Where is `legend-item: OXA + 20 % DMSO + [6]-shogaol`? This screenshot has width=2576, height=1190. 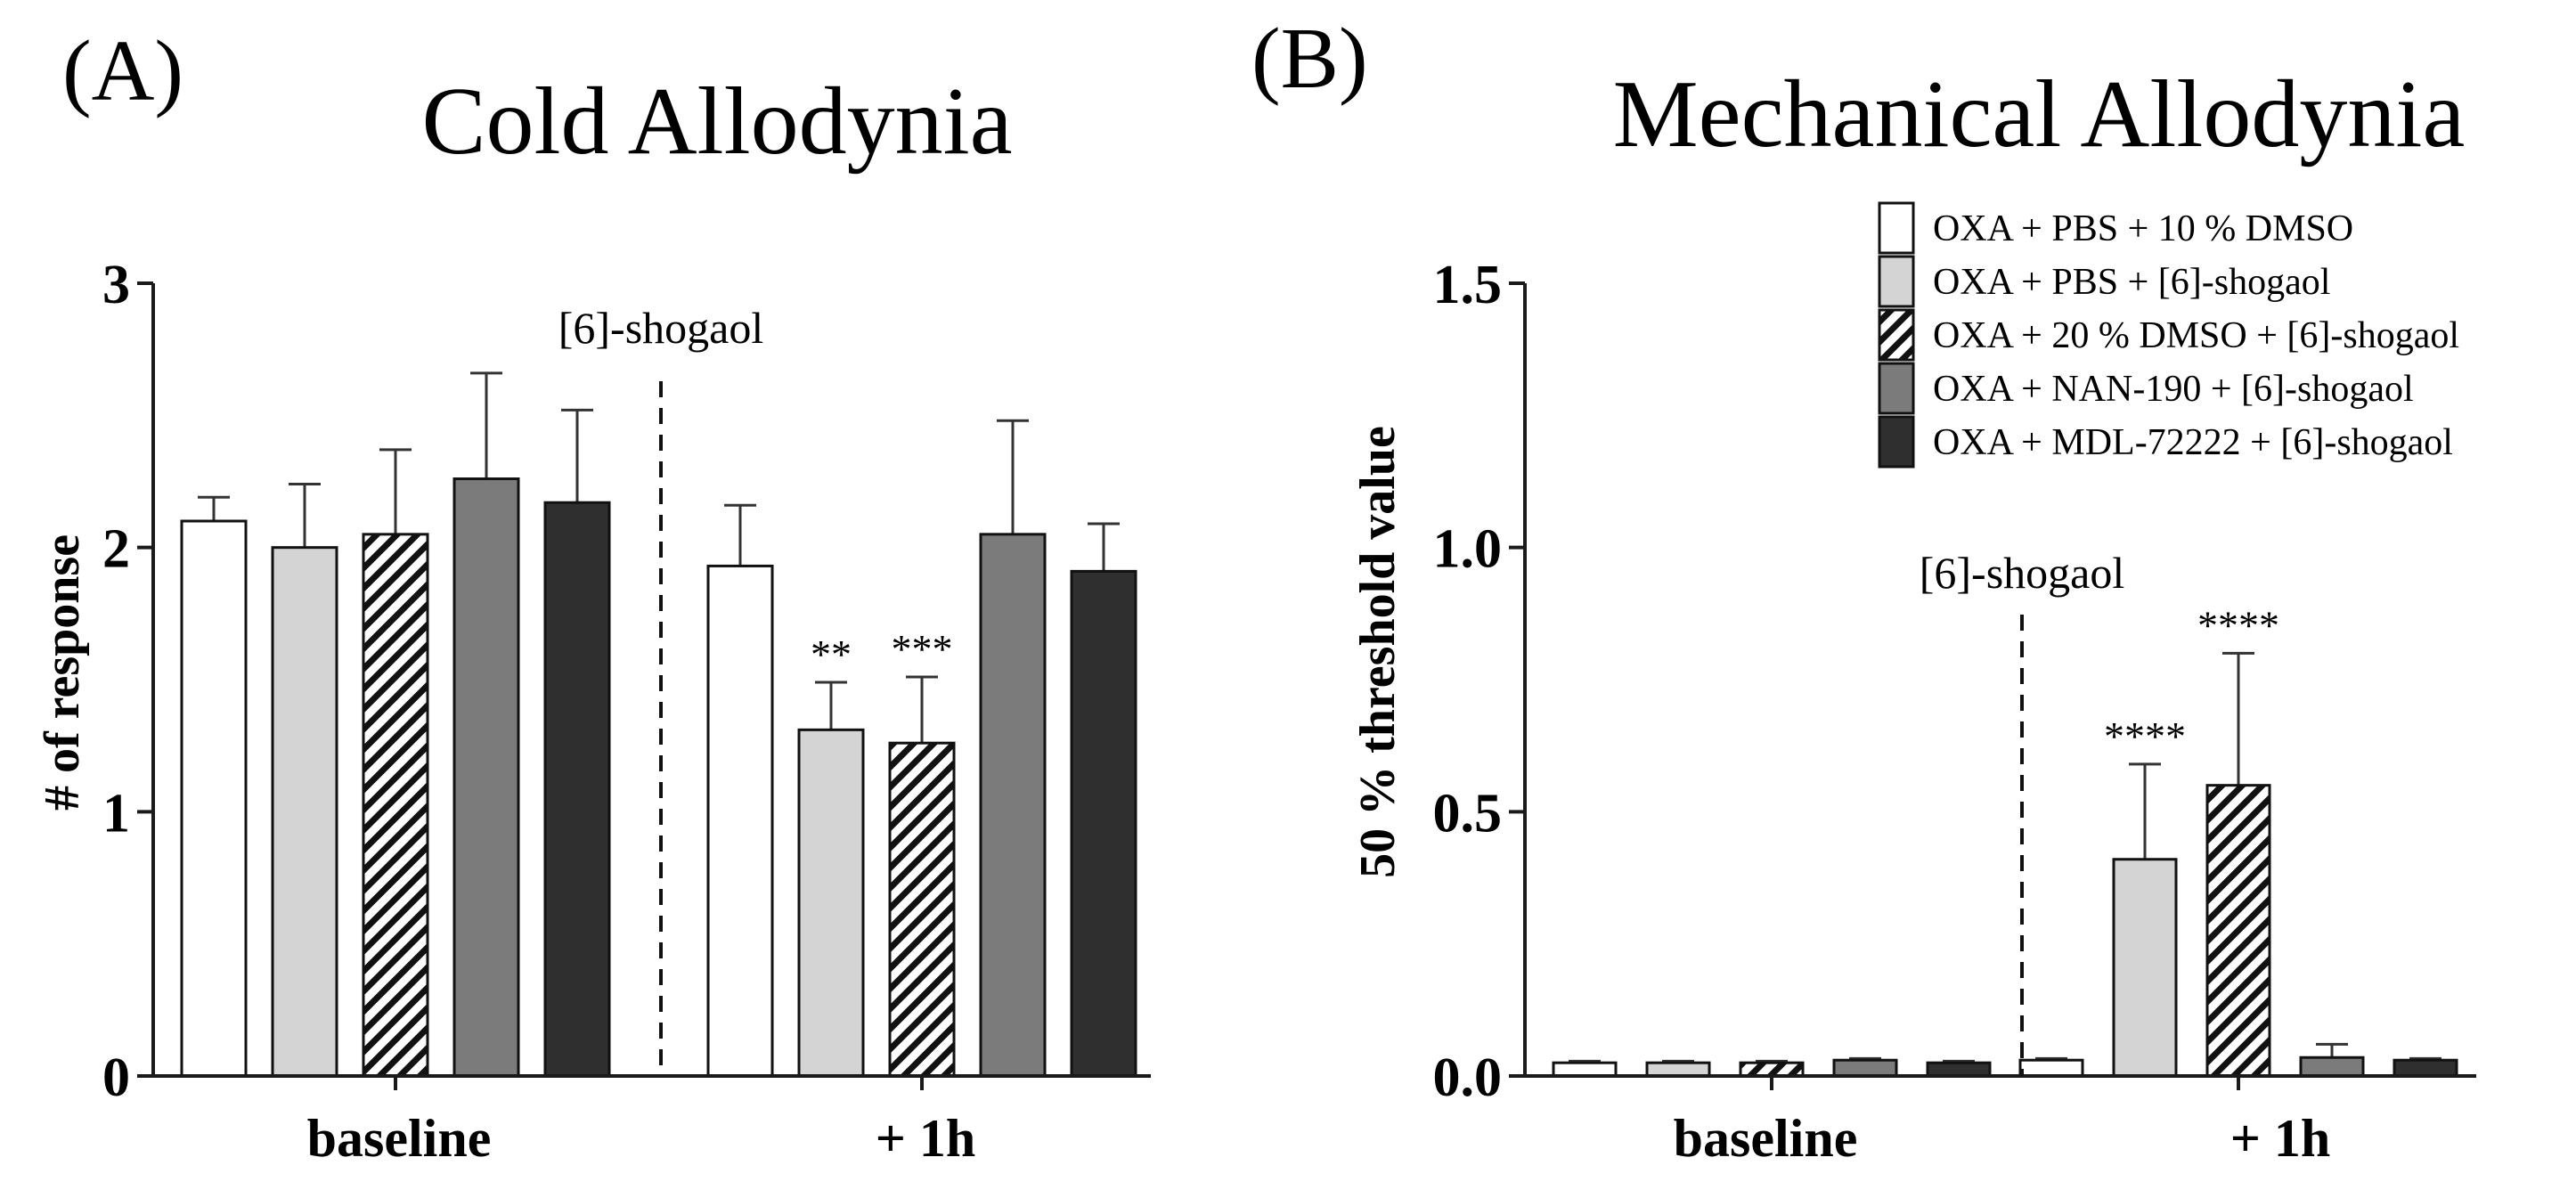 legend-item: OXA + 20 % DMSO + [6]-shogaol is located at coordinates (2168, 335).